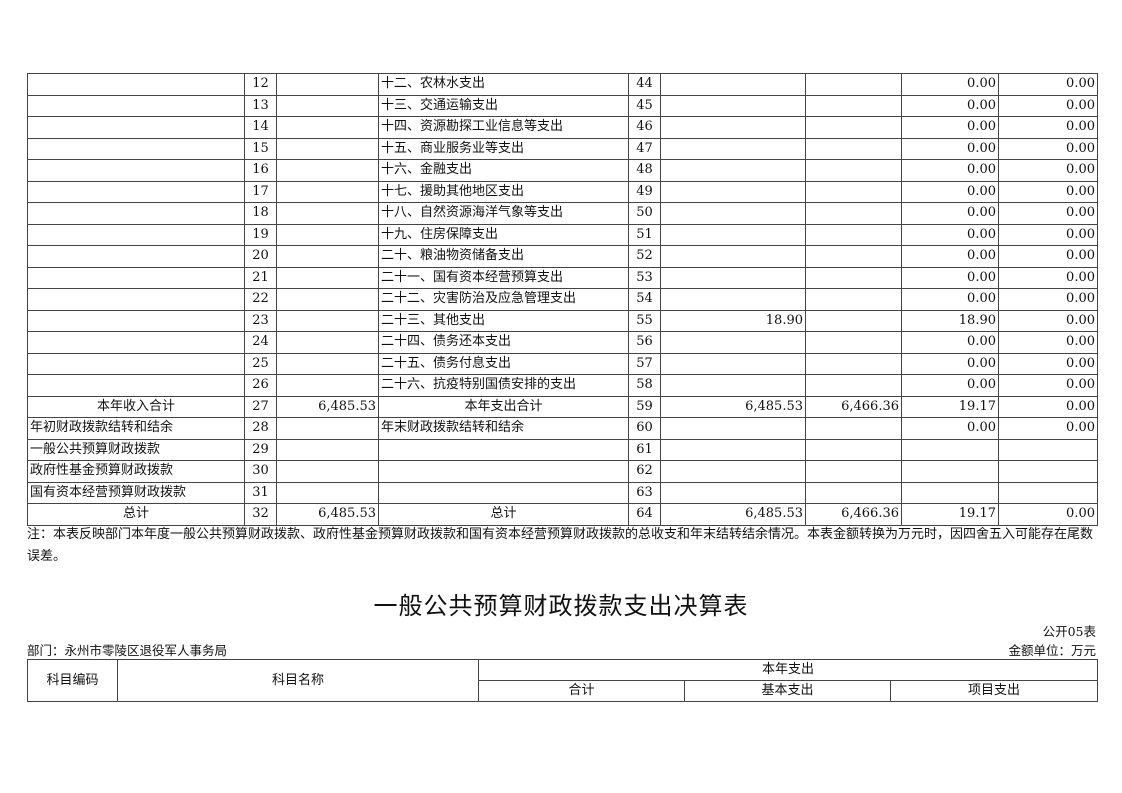 This screenshot has width=1122, height=793. I want to click on expenditure-item-label: 十六、金融支出, so click(503, 170).